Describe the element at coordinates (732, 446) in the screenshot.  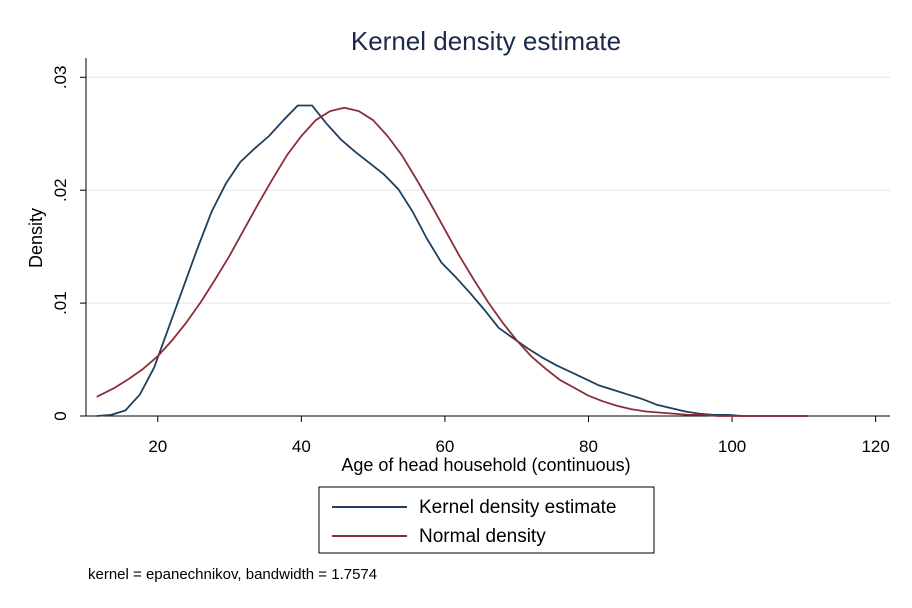
I see `x-tick-label: 100` at that location.